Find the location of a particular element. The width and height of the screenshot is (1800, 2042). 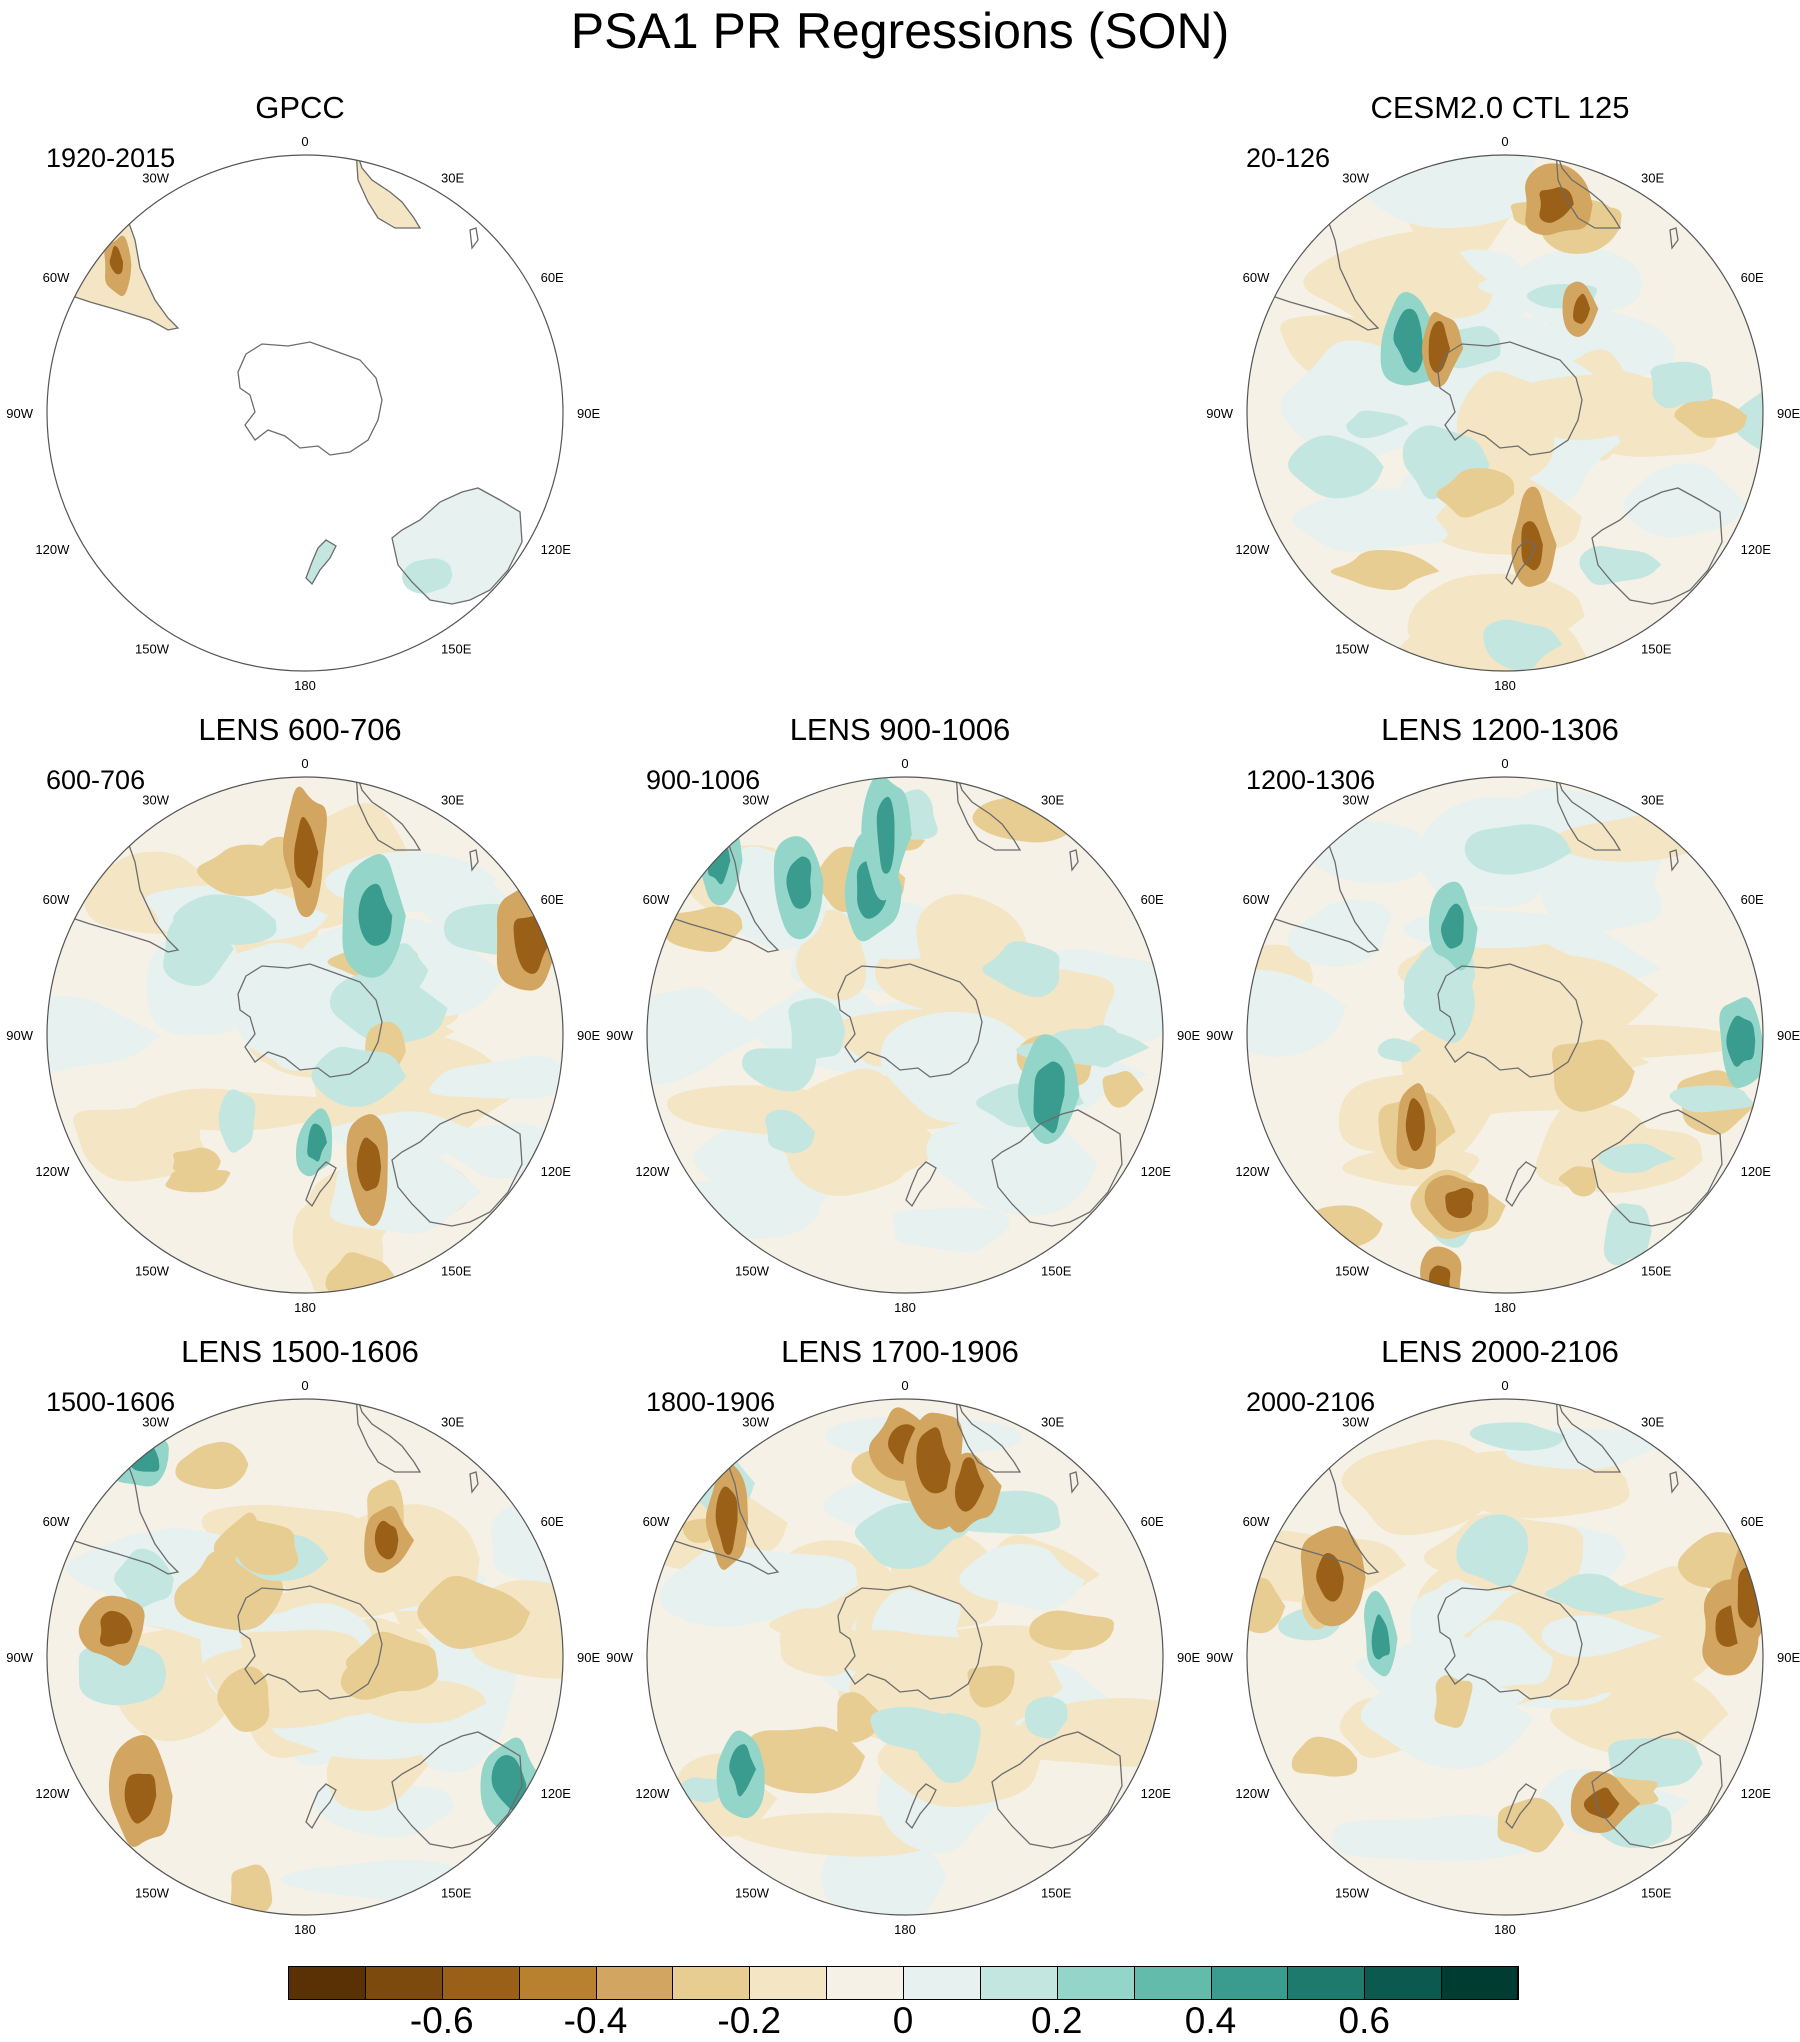

panel-period: 1800-1906 is located at coordinates (711, 1402).